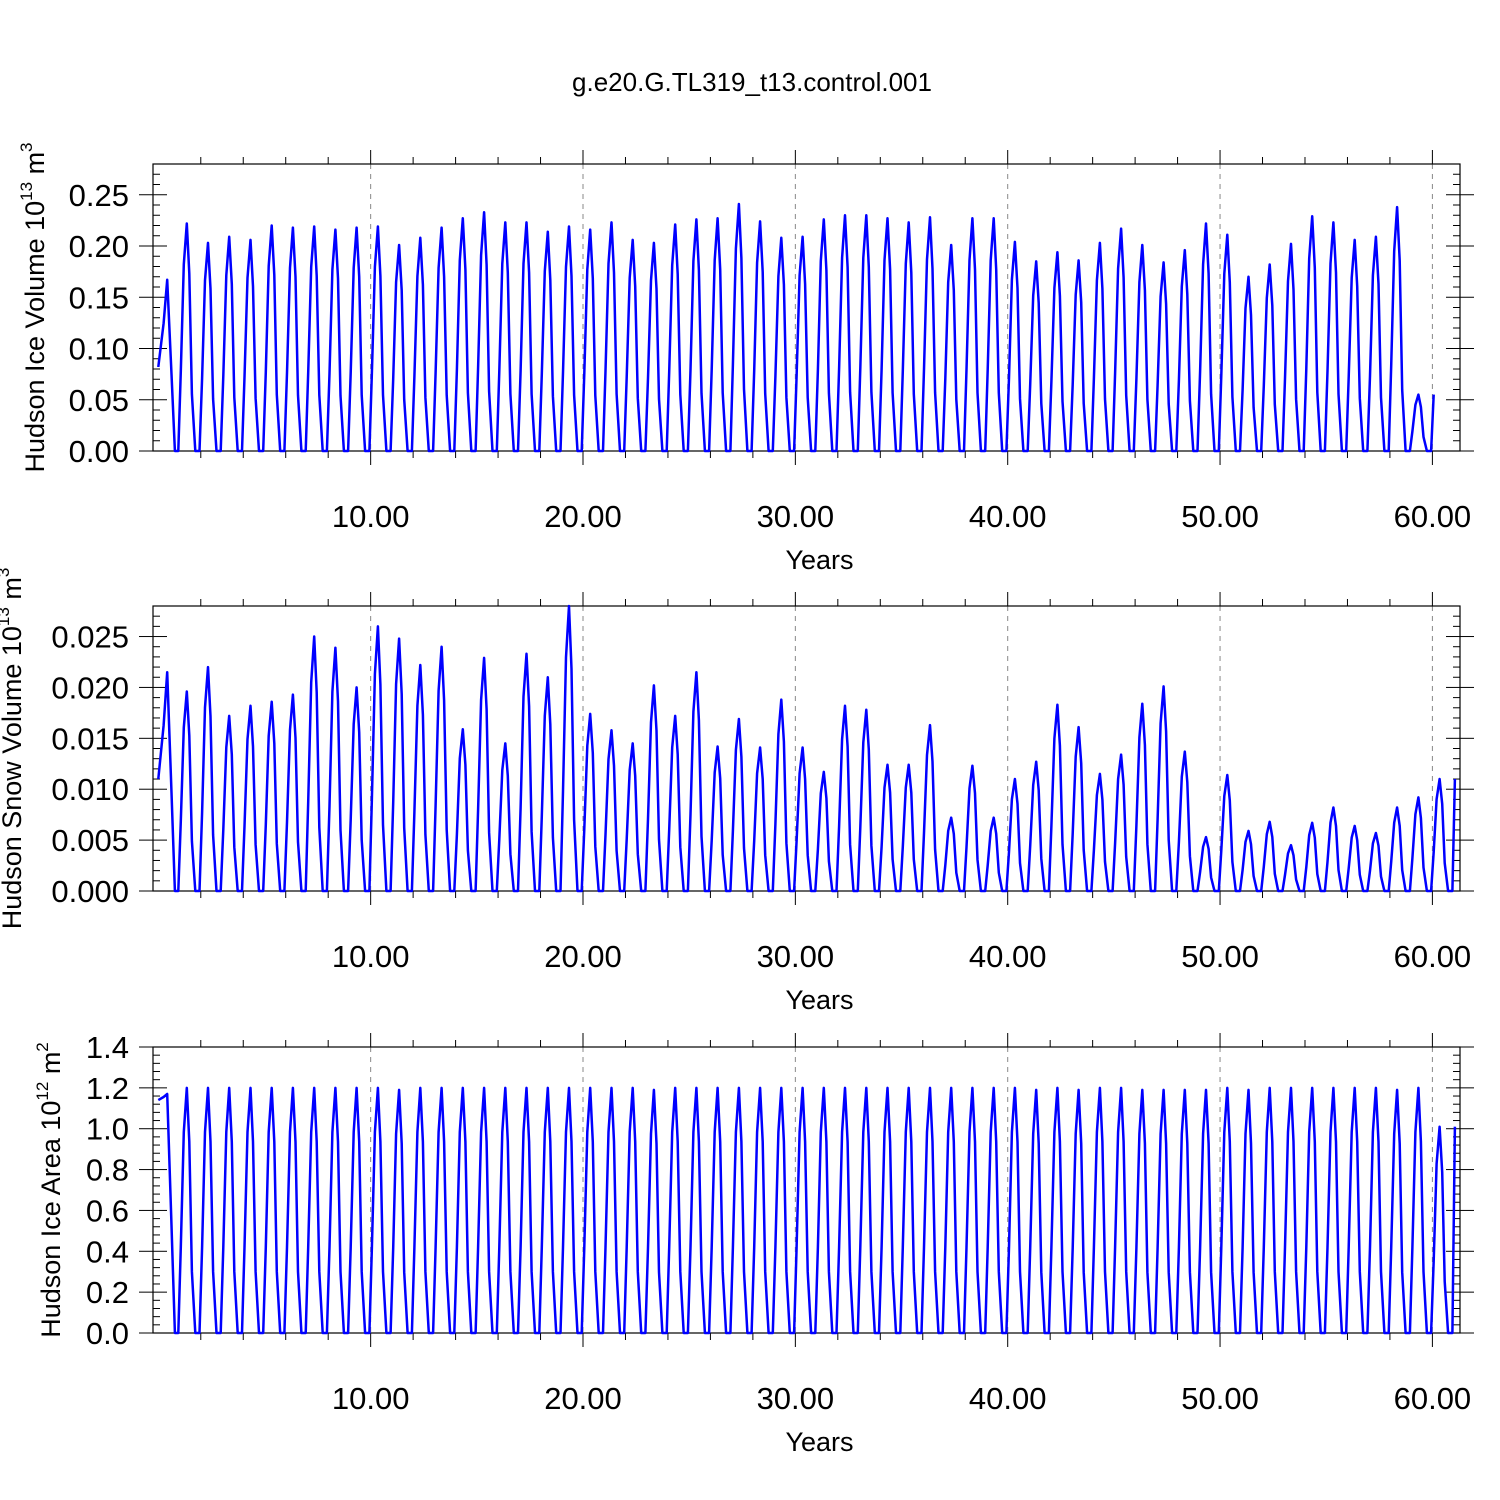 Image resolution: width=1500 pixels, height=1500 pixels. What do you see at coordinates (107, 1210) in the screenshot?
I see `y-tick-label: 0.6` at bounding box center [107, 1210].